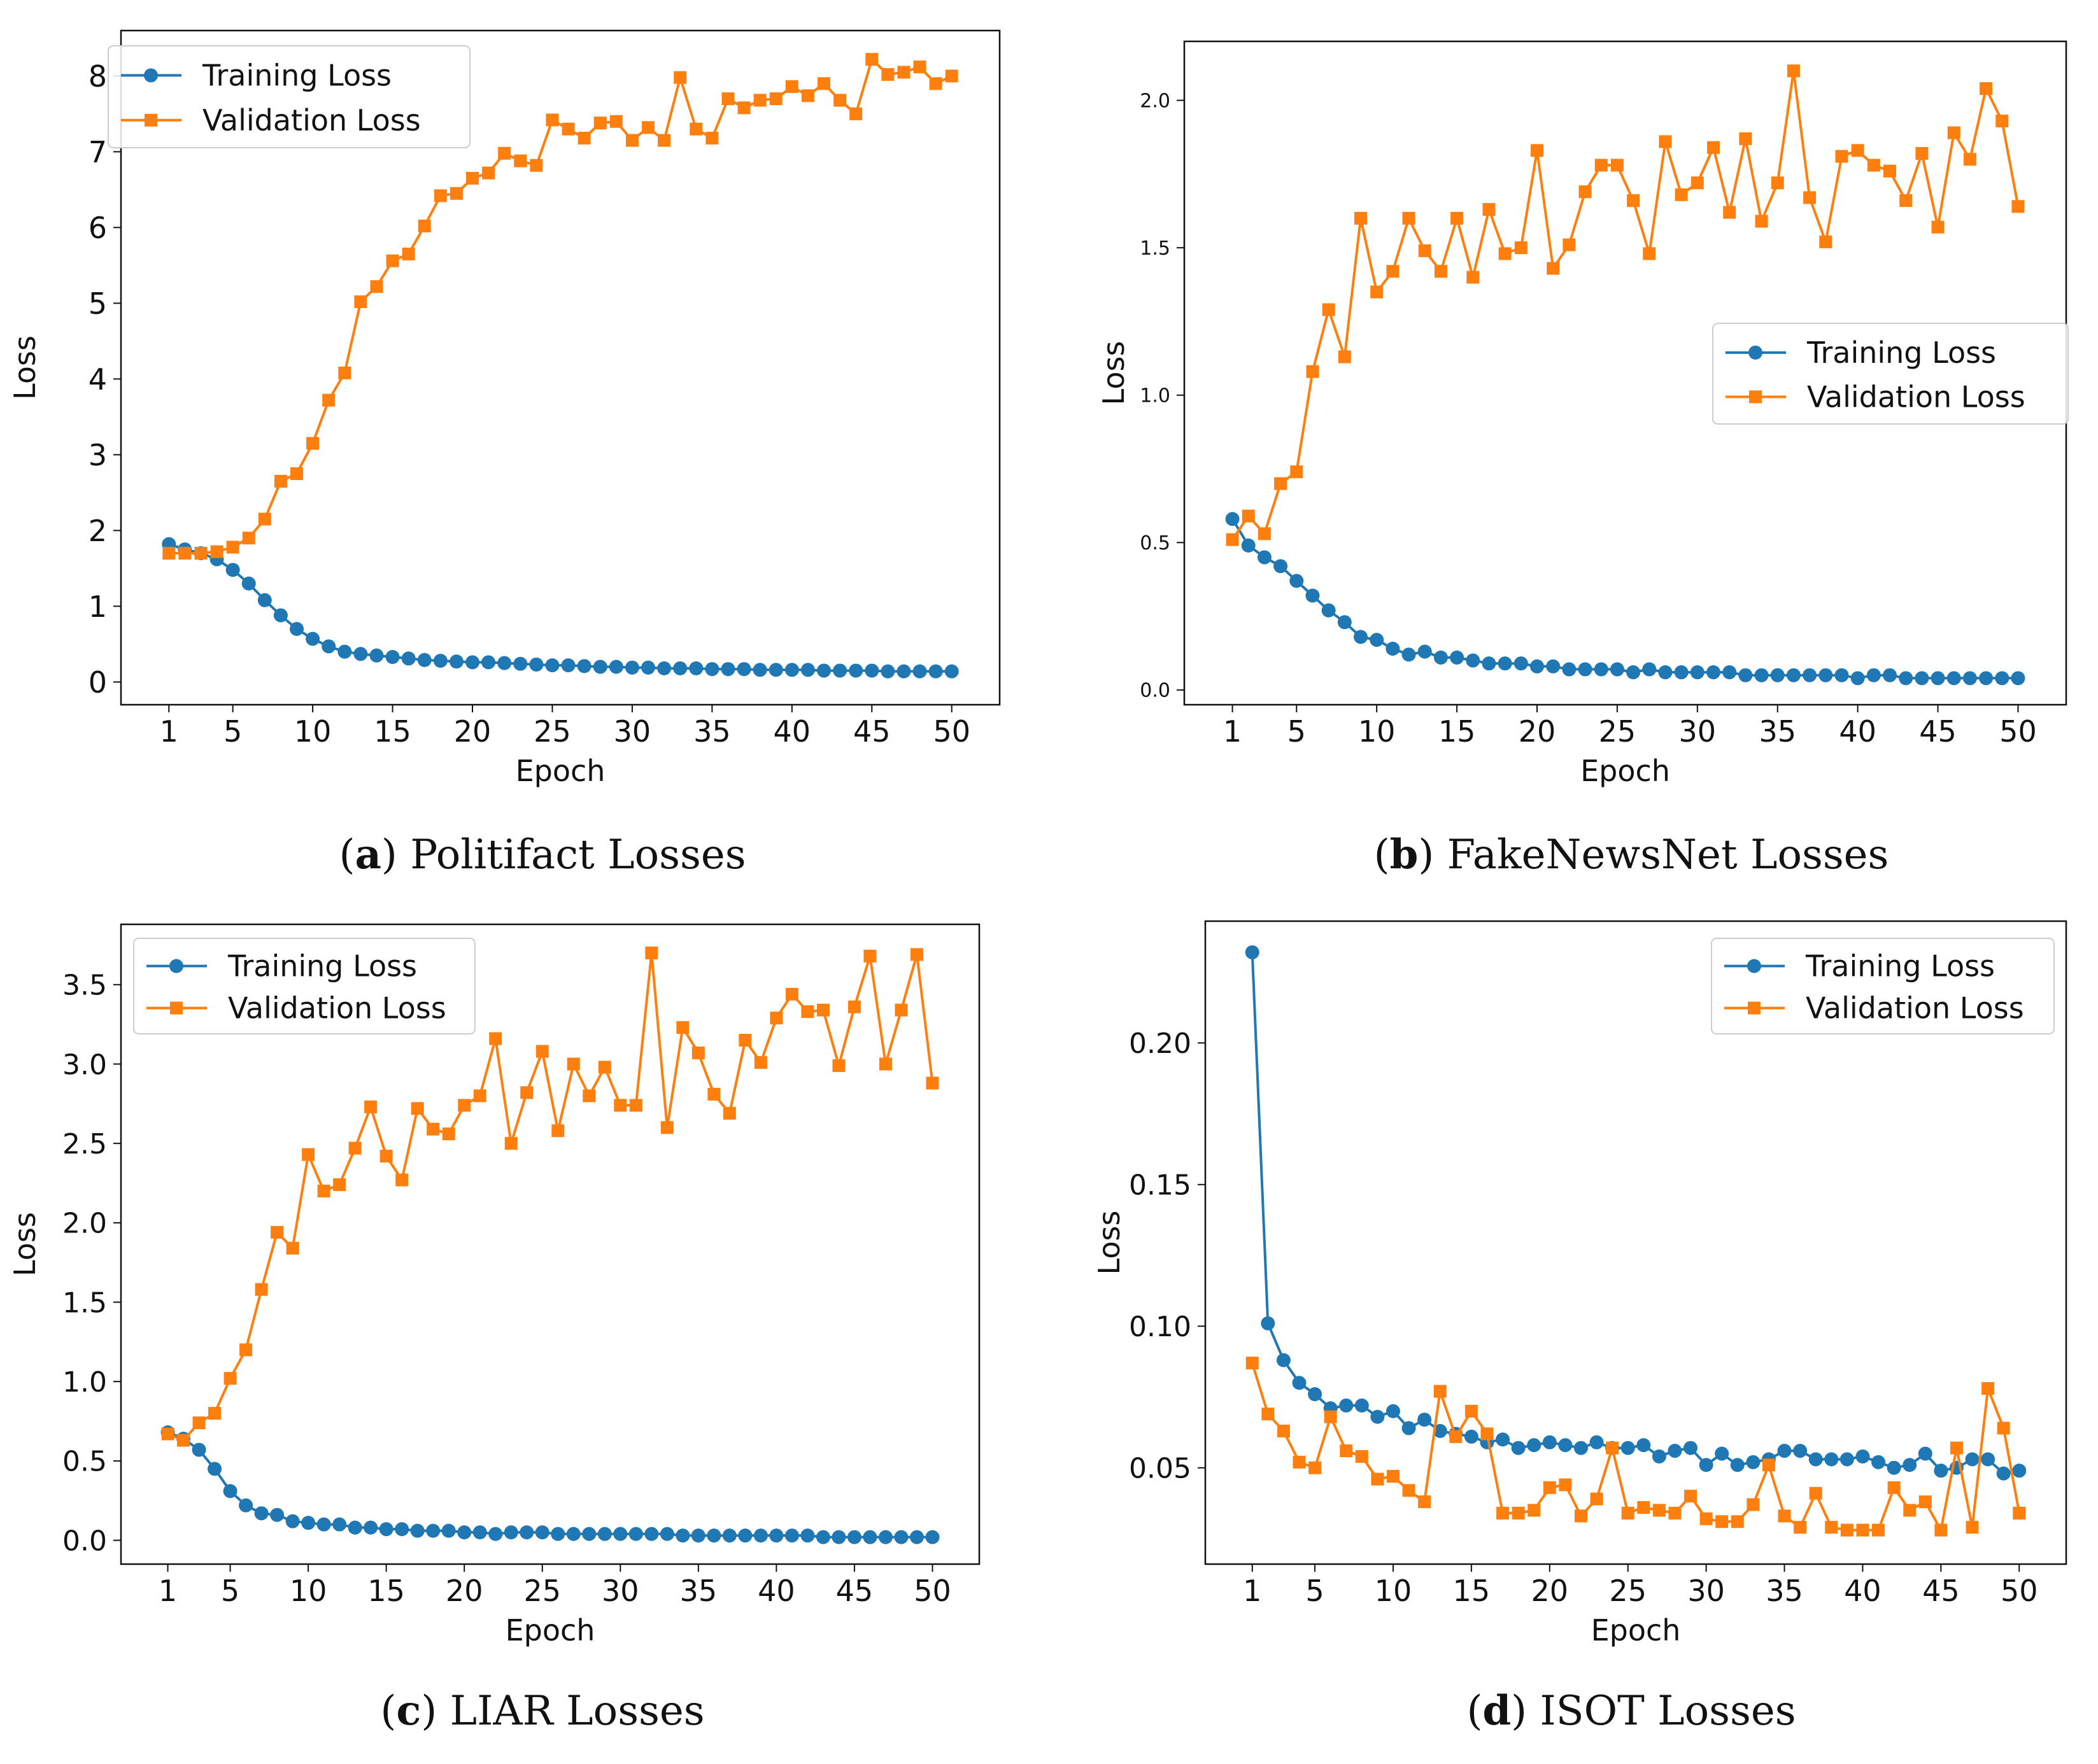 The height and width of the screenshot is (1764, 2098). Describe the element at coordinates (1636, 1213) in the screenshot. I see `series-training` at that location.